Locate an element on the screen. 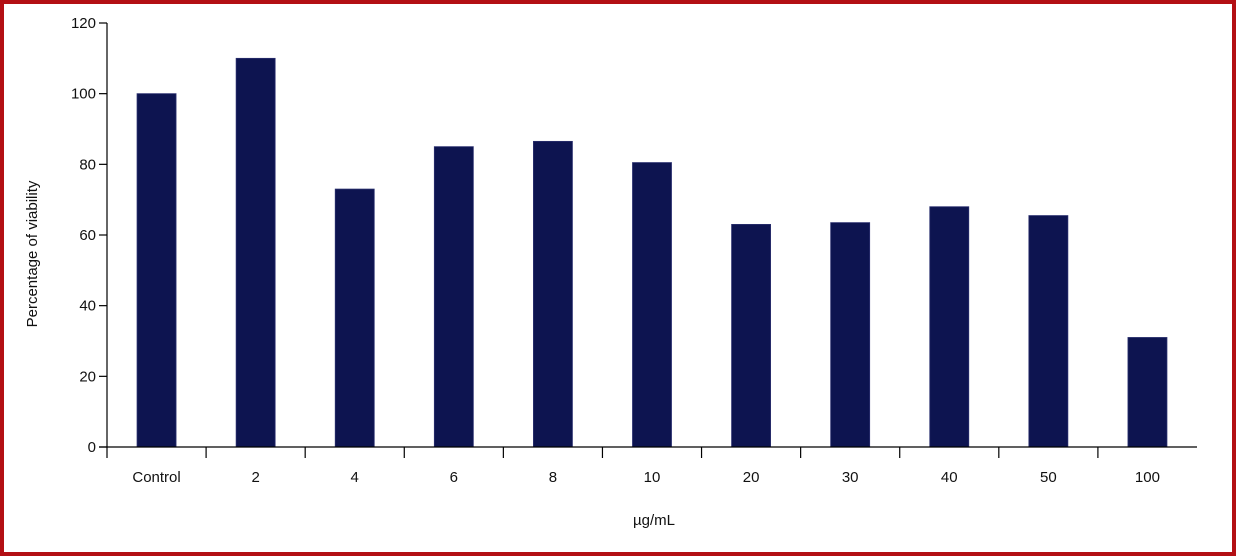 The width and height of the screenshot is (1236, 556). x-tick-label: 20 is located at coordinates (751, 477).